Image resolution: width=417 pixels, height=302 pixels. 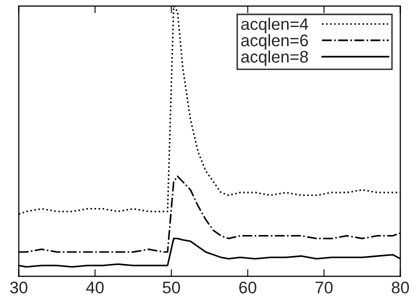 I want to click on x-tick-label: 40, so click(x=95, y=288).